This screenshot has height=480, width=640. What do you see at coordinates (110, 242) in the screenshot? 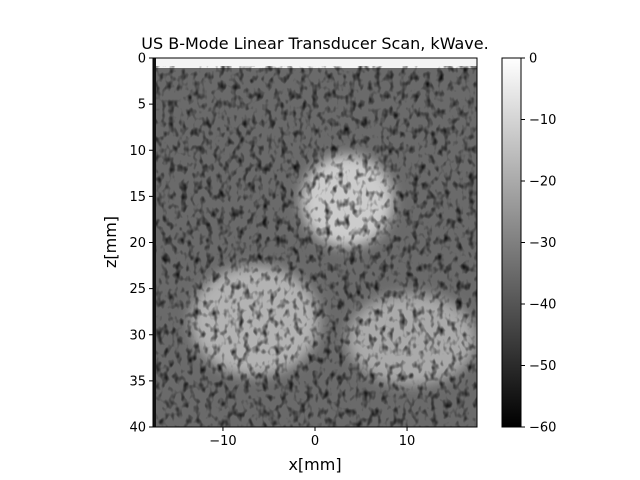
I see `y-axis-label: z[mm]` at bounding box center [110, 242].